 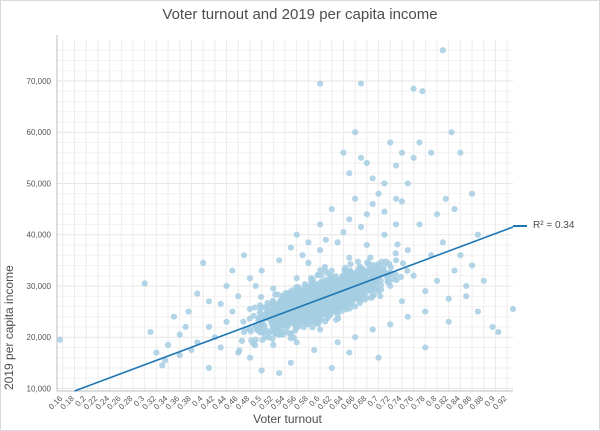 What do you see at coordinates (39, 183) in the screenshot?
I see `y-tick-label: 50,000` at bounding box center [39, 183].